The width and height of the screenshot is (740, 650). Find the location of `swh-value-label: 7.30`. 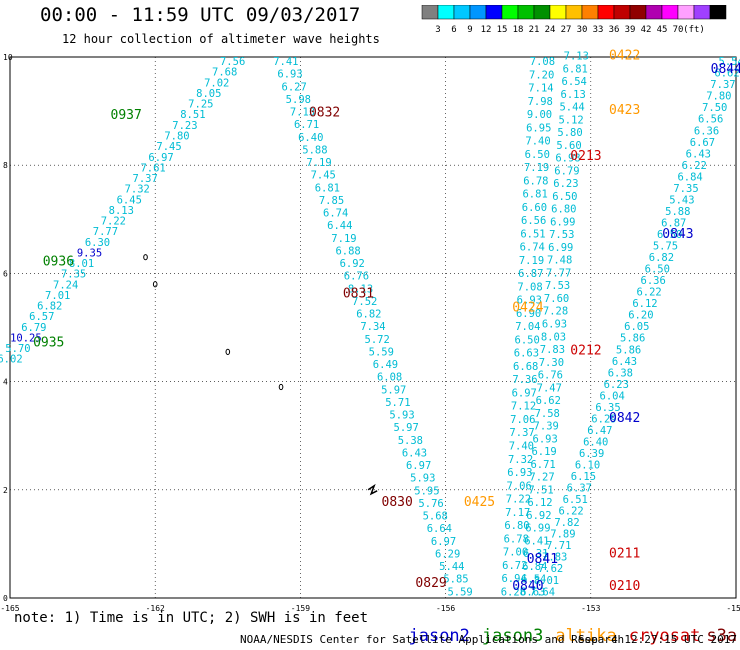

swh-value-label: 7.30 is located at coordinates (551, 363).